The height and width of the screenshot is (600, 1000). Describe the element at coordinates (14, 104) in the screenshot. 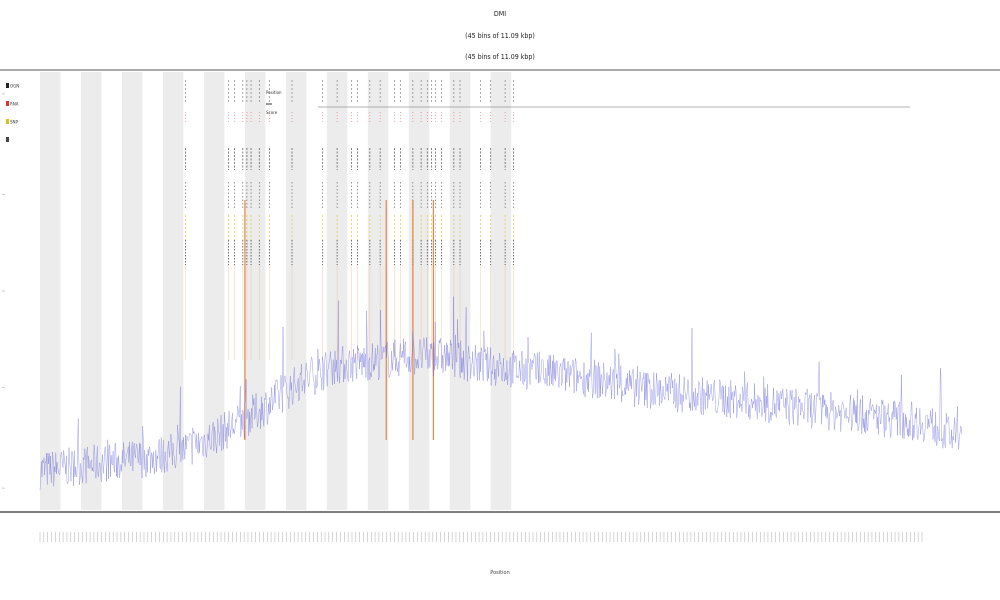

I see `legend-label-1: RNA` at that location.